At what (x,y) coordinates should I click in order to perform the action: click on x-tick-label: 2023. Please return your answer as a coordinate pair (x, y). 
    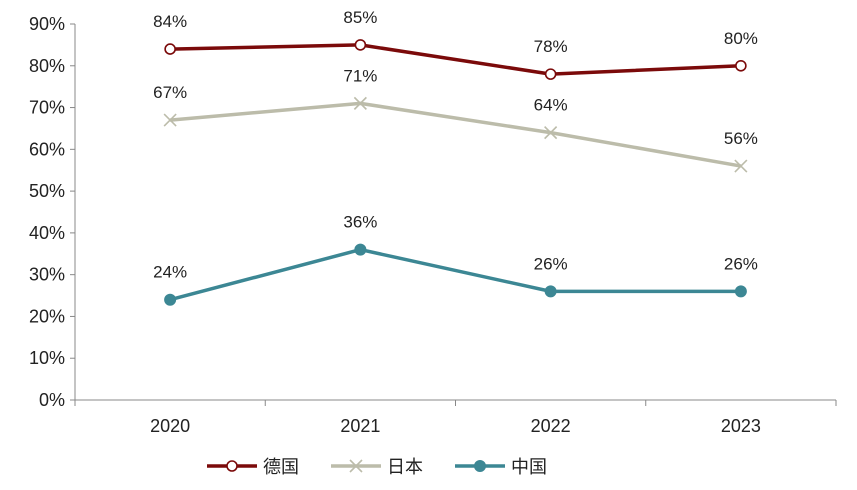
    Looking at the image, I should click on (741, 426).